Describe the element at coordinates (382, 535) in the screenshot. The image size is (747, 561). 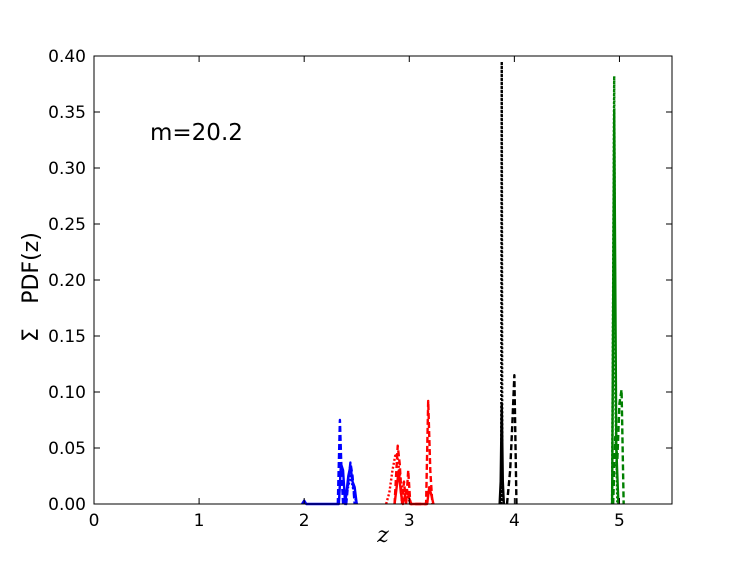
I see `x-axis-title: z` at that location.